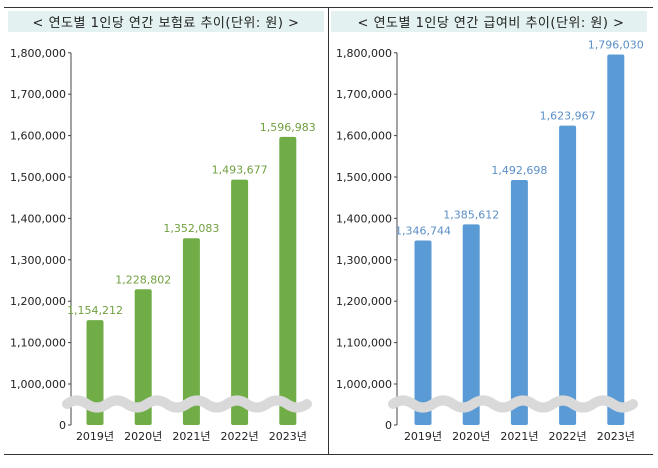  I want to click on data-label: 1,228,802, so click(143, 279).